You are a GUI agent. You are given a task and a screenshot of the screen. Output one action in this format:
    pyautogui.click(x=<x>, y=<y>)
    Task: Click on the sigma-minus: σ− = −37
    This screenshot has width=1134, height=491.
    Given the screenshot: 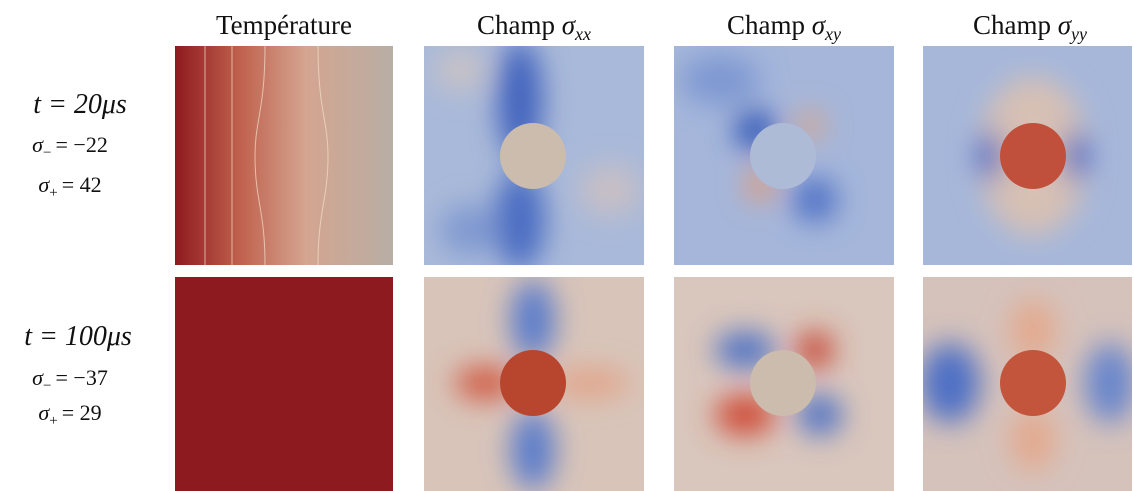 What is the action you would take?
    pyautogui.click(x=70, y=379)
    